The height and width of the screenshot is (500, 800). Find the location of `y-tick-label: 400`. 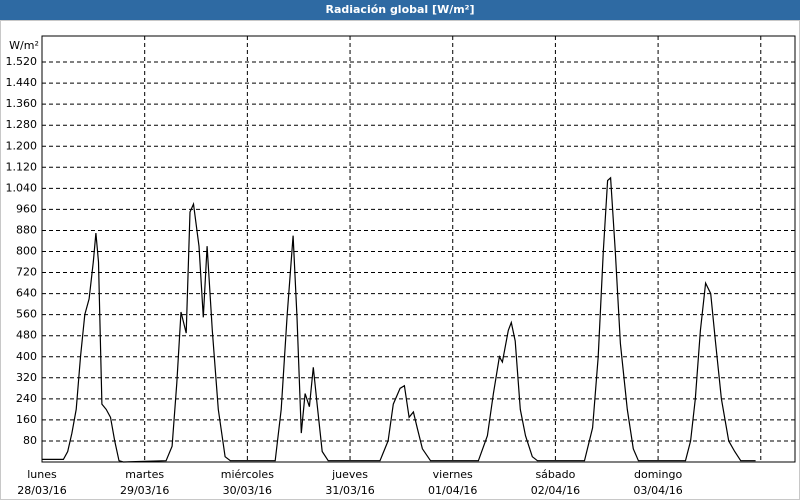

y-tick-label: 400 is located at coordinates (26, 356).